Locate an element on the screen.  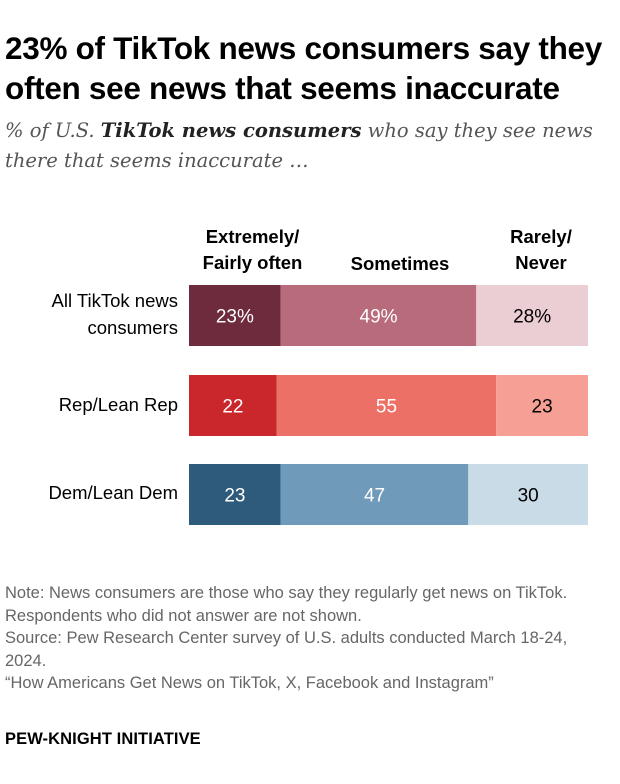
data-label-dem-lean-dem-rarely-never: 30 is located at coordinates (528, 496).